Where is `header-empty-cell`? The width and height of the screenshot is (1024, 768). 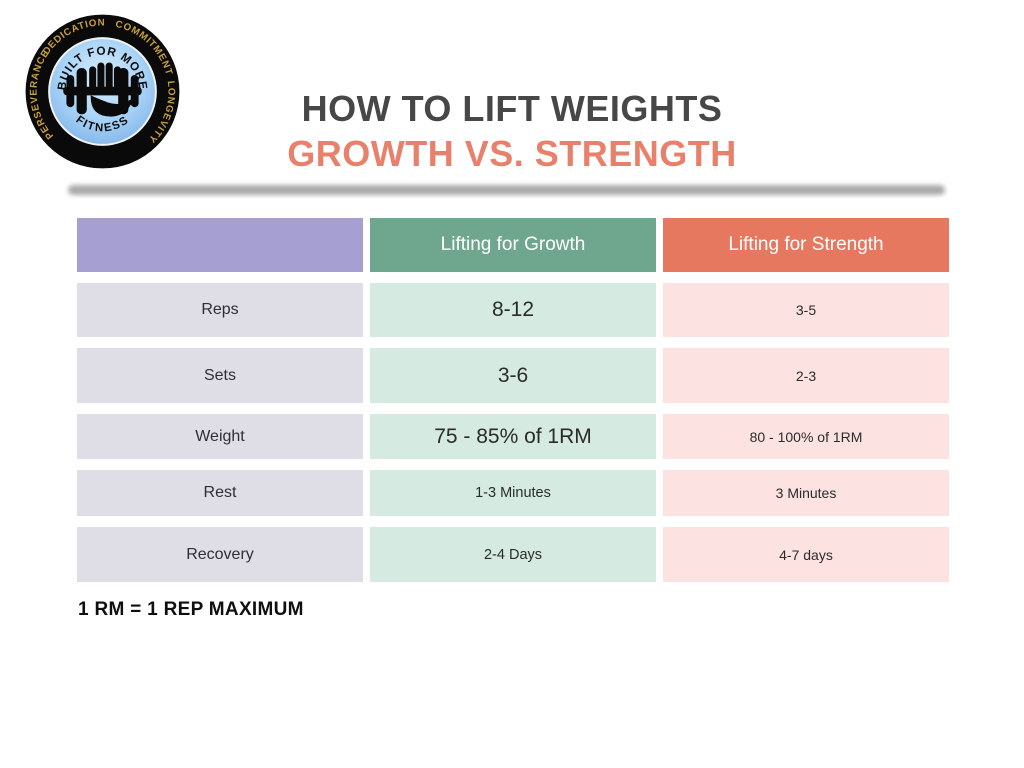
header-empty-cell is located at coordinates (220, 245).